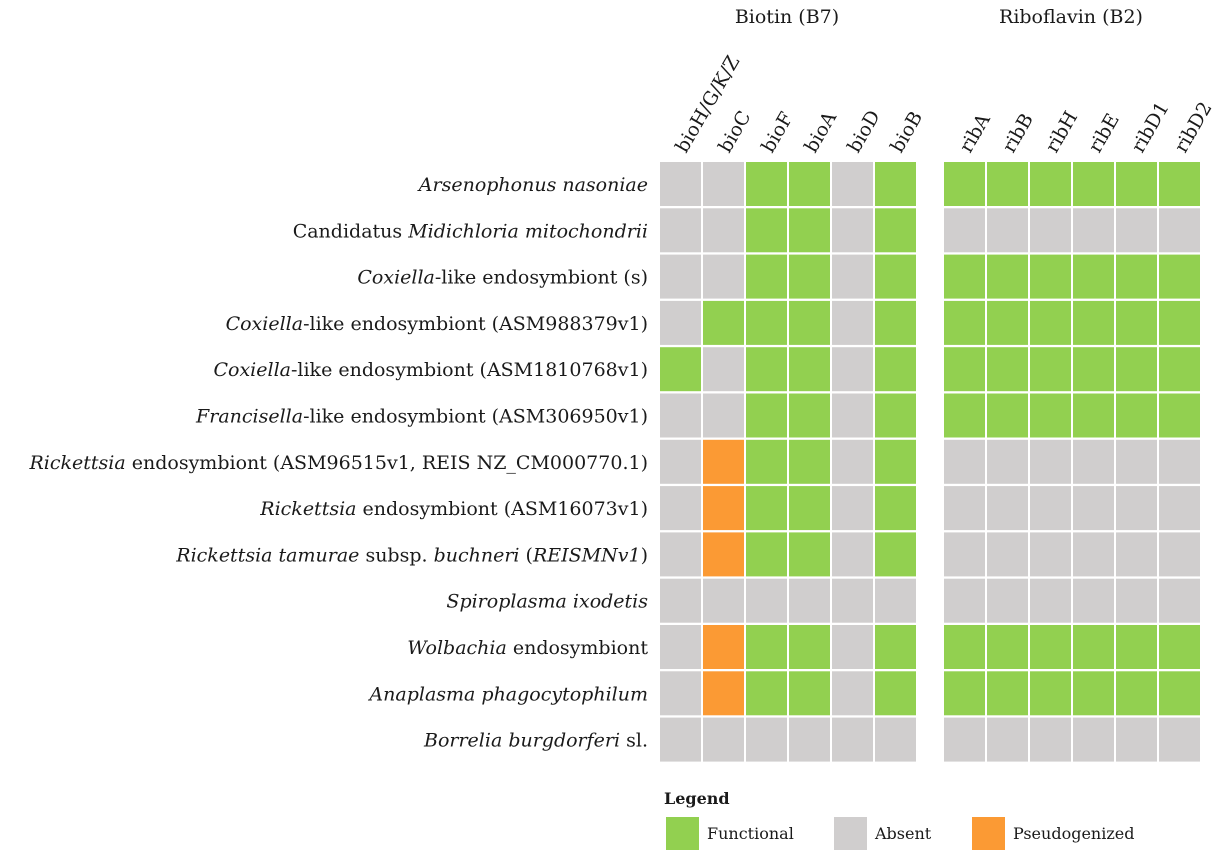 This screenshot has width=1224, height=856. Describe the element at coordinates (351, 231) in the screenshot. I see `row-label-part: Candidatus` at that location.